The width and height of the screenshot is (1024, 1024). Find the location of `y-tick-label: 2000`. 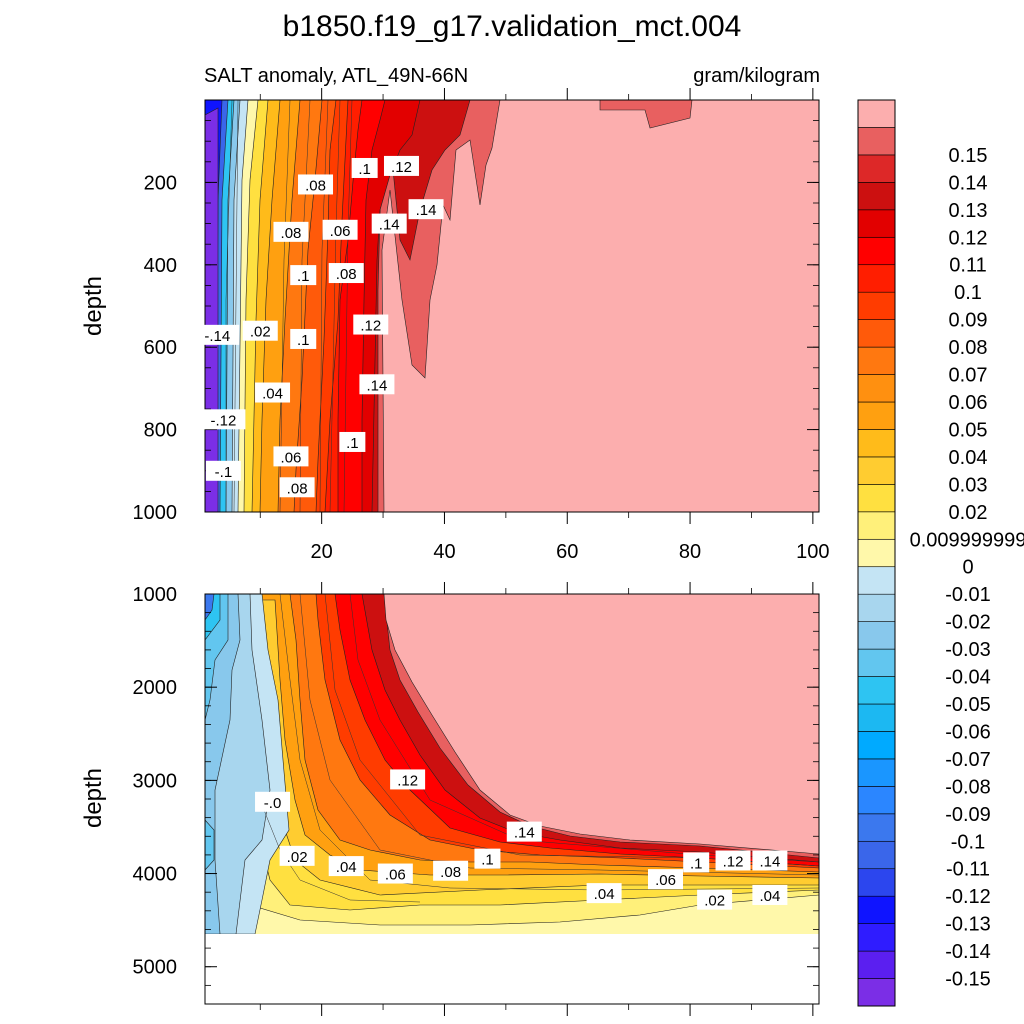

y-tick-label: 2000 is located at coordinates (155, 688).